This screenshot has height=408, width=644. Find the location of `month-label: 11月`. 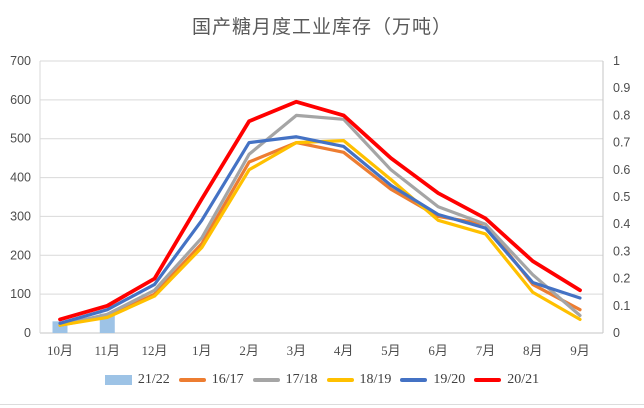

month-label: 11月 is located at coordinates (108, 350).